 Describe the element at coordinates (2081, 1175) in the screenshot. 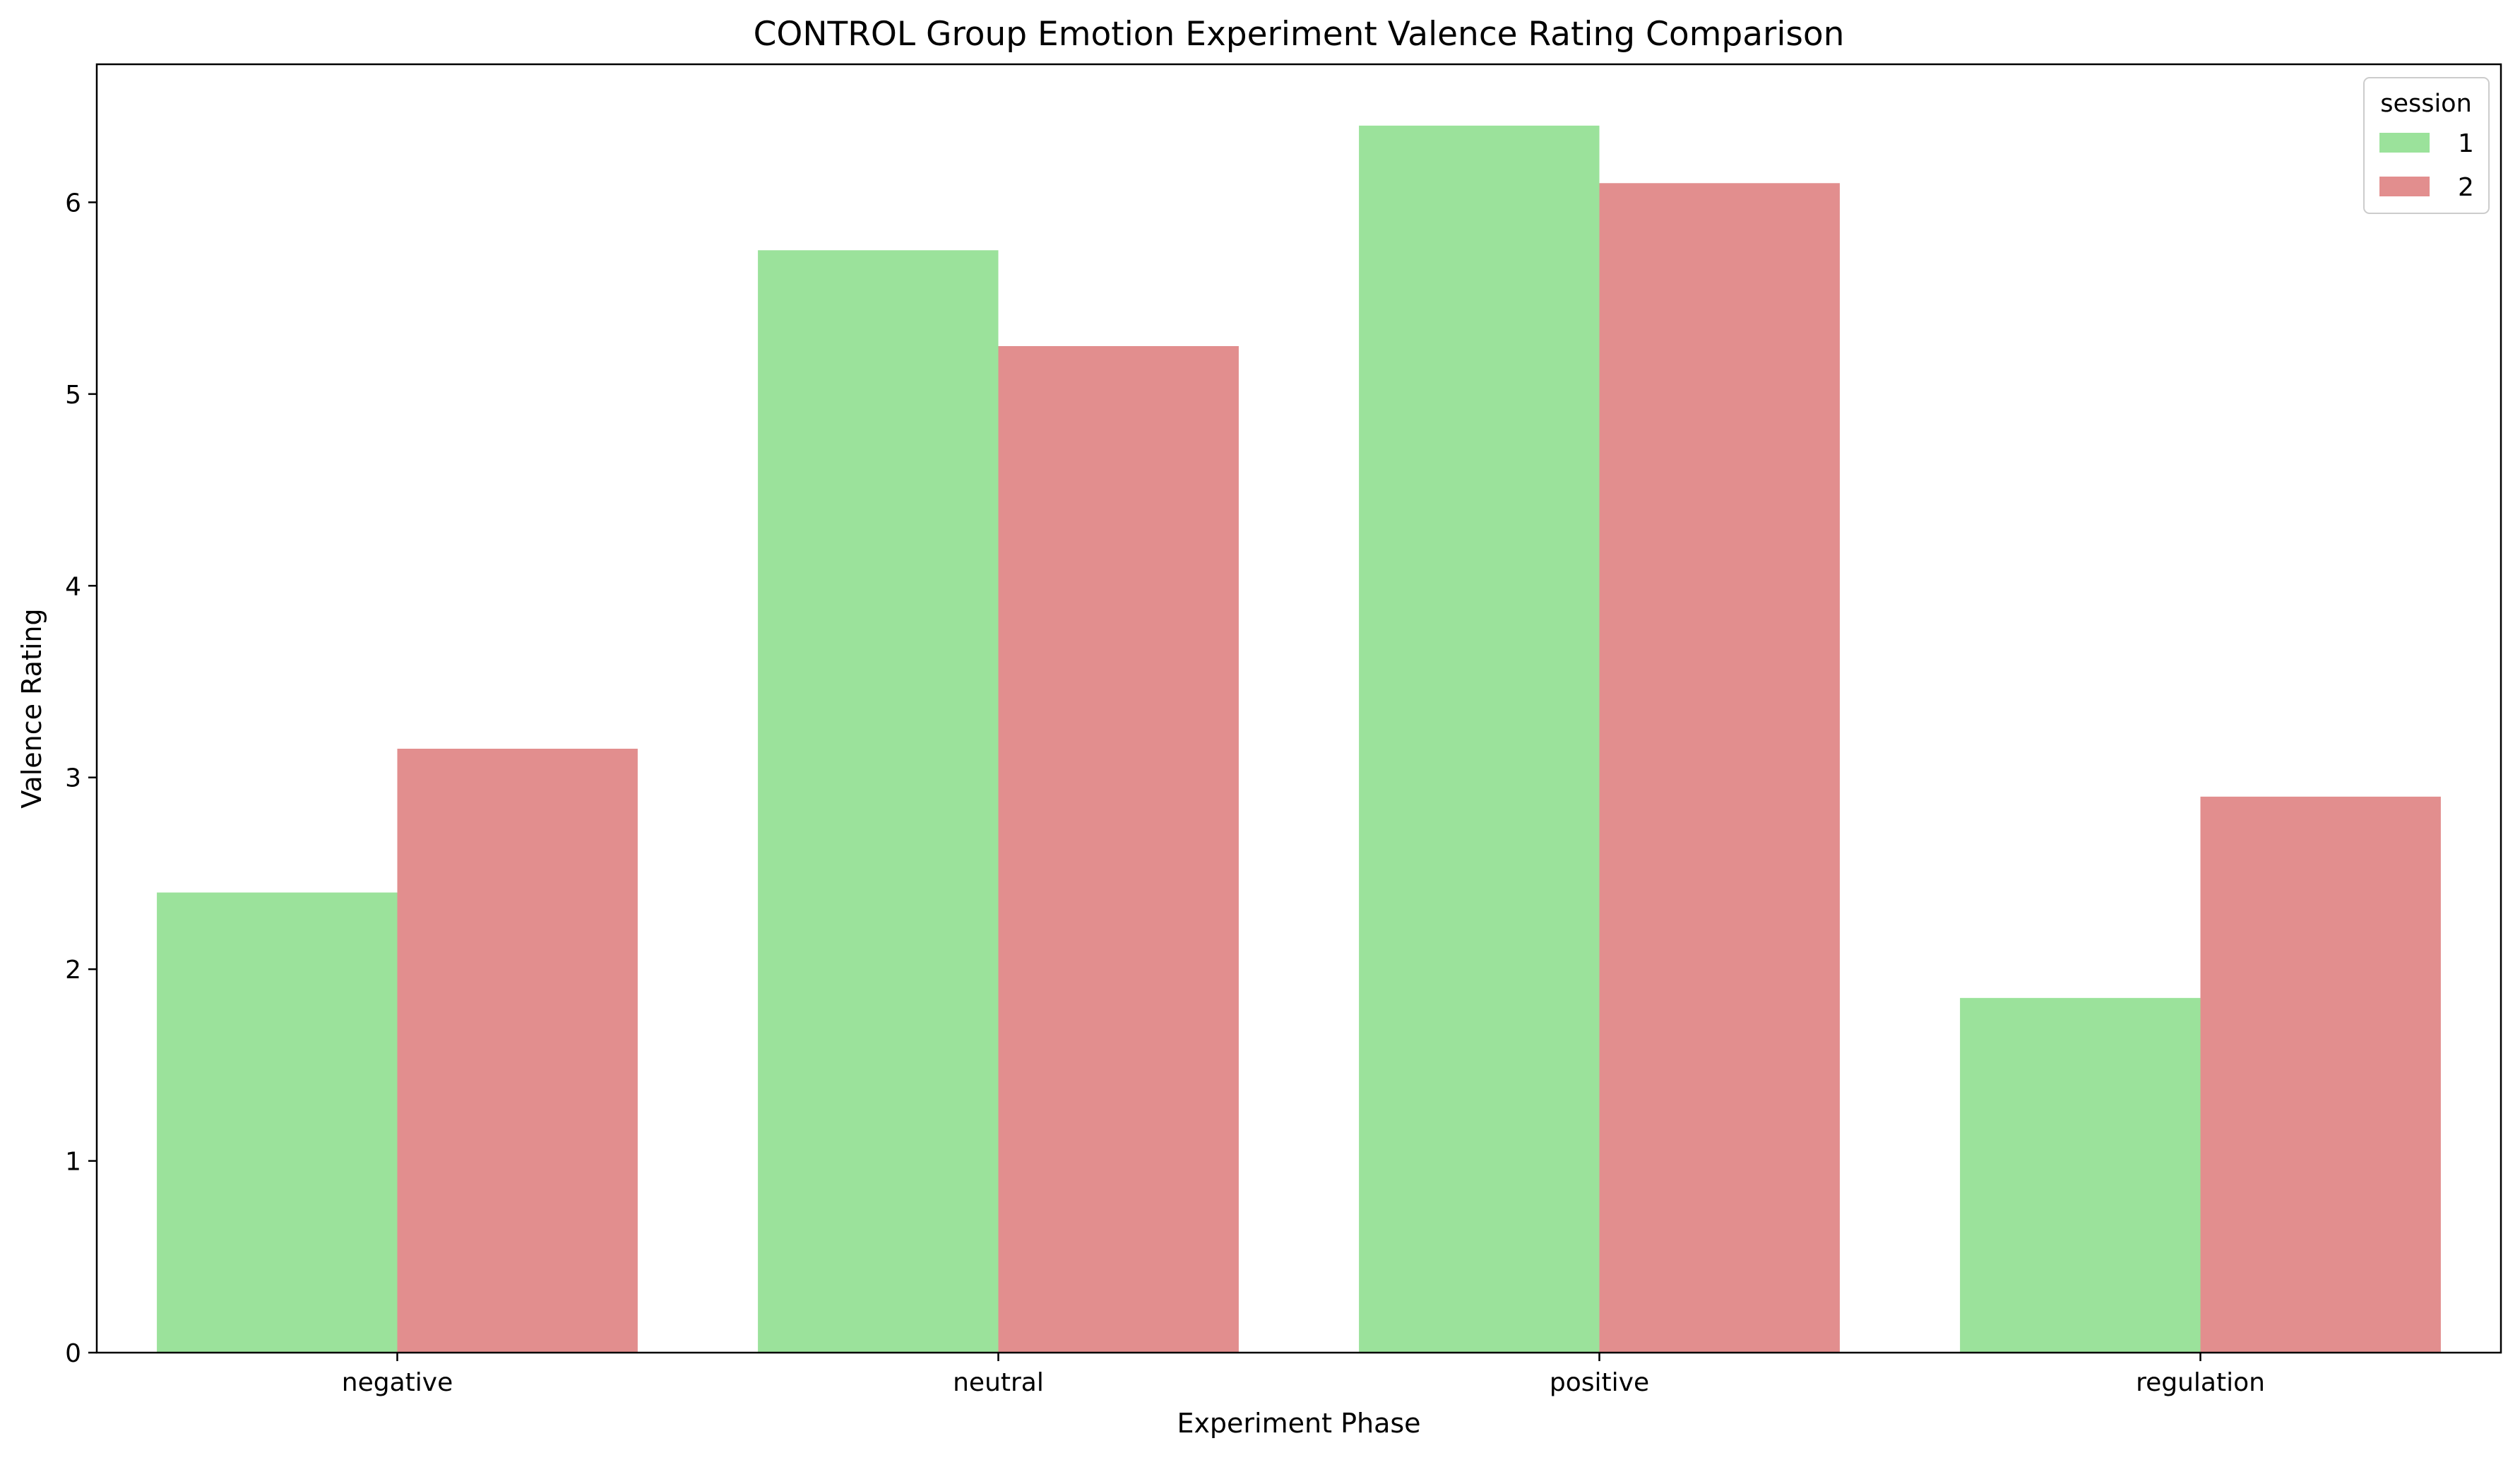

I see `bar-session-1-regulation` at that location.